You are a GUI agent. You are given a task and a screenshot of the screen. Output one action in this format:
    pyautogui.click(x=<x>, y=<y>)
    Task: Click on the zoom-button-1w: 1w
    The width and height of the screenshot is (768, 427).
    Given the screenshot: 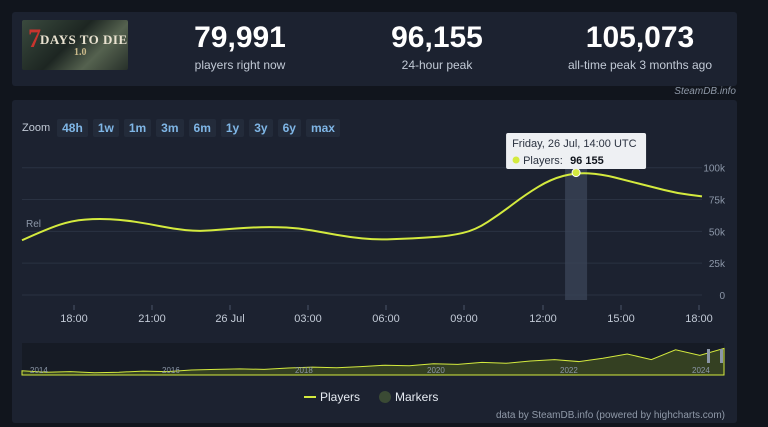 What is the action you would take?
    pyautogui.click(x=105, y=128)
    